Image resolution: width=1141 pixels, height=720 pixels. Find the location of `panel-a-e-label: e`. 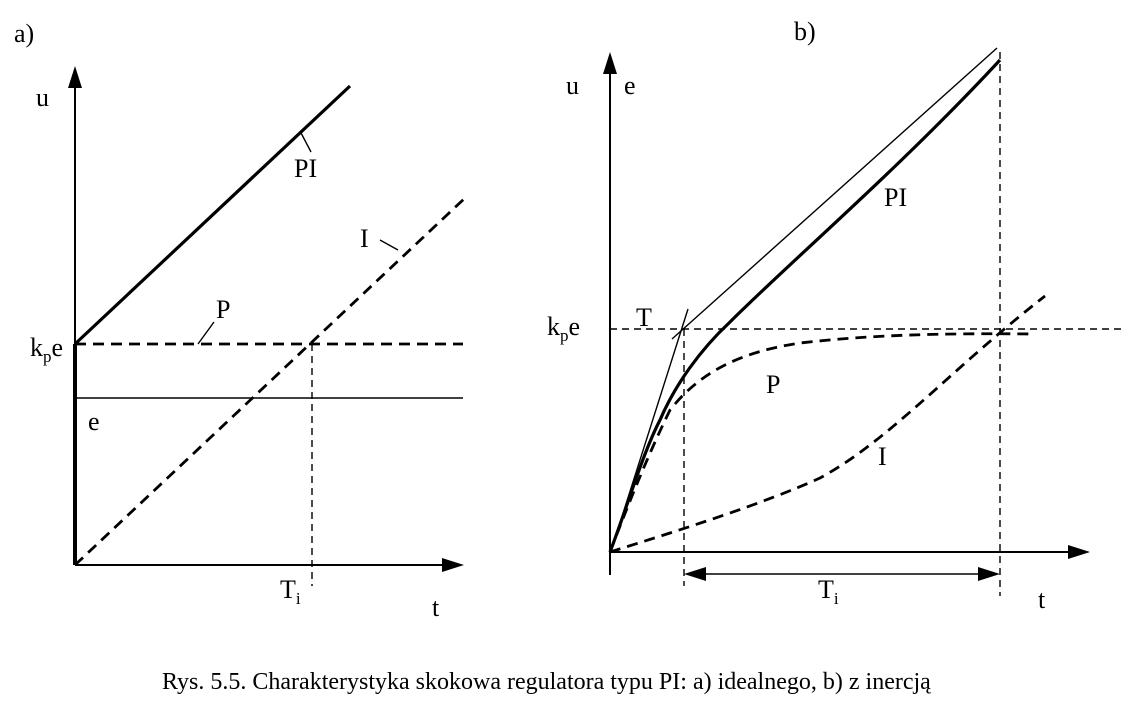

panel-a-e-label: e is located at coordinates (94, 421).